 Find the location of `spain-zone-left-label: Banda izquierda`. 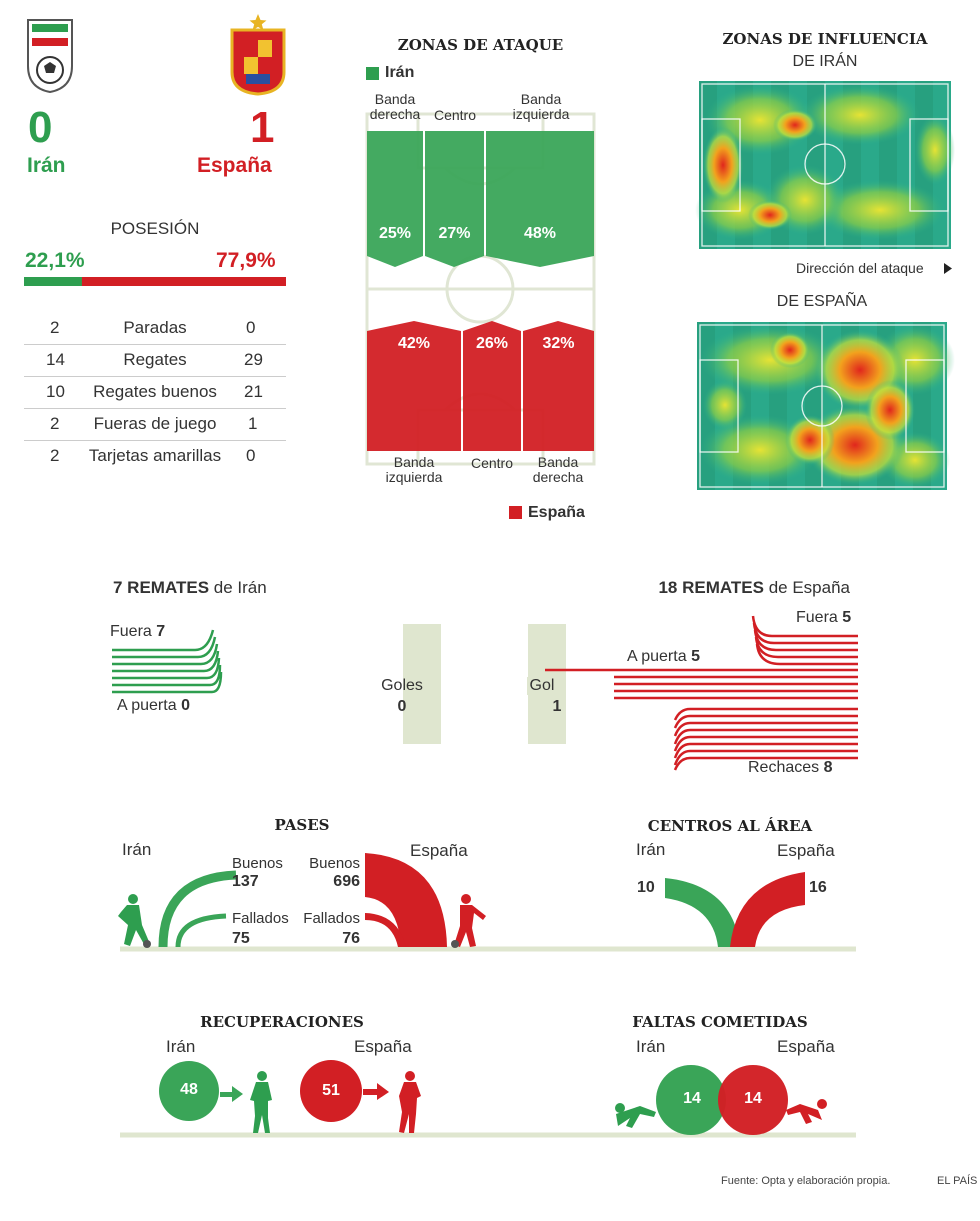

spain-zone-left-label: Banda izquierda is located at coordinates (414, 470).